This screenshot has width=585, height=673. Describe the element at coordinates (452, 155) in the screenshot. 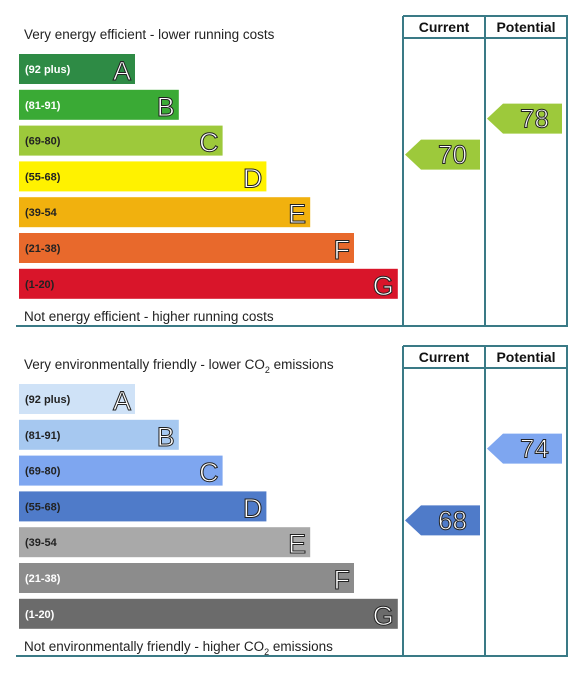

I see `current-rating-value: 70` at that location.